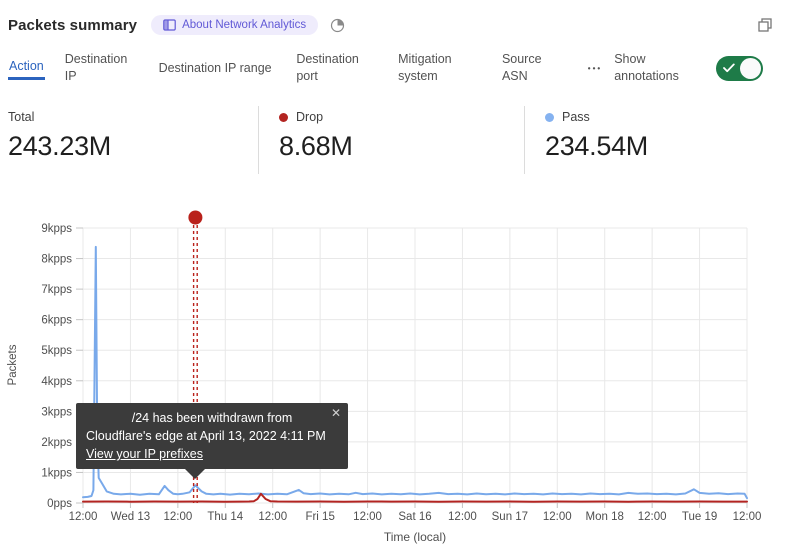 This screenshot has height=555, width=785. Describe the element at coordinates (595, 68) in the screenshot. I see `more-tabs-button: •••` at that location.